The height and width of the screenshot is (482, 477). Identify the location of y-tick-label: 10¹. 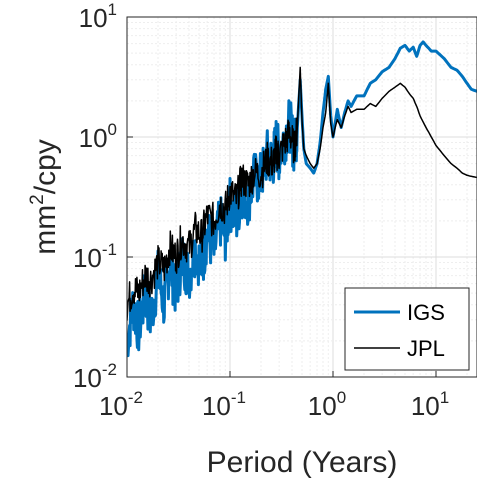
(98, 16).